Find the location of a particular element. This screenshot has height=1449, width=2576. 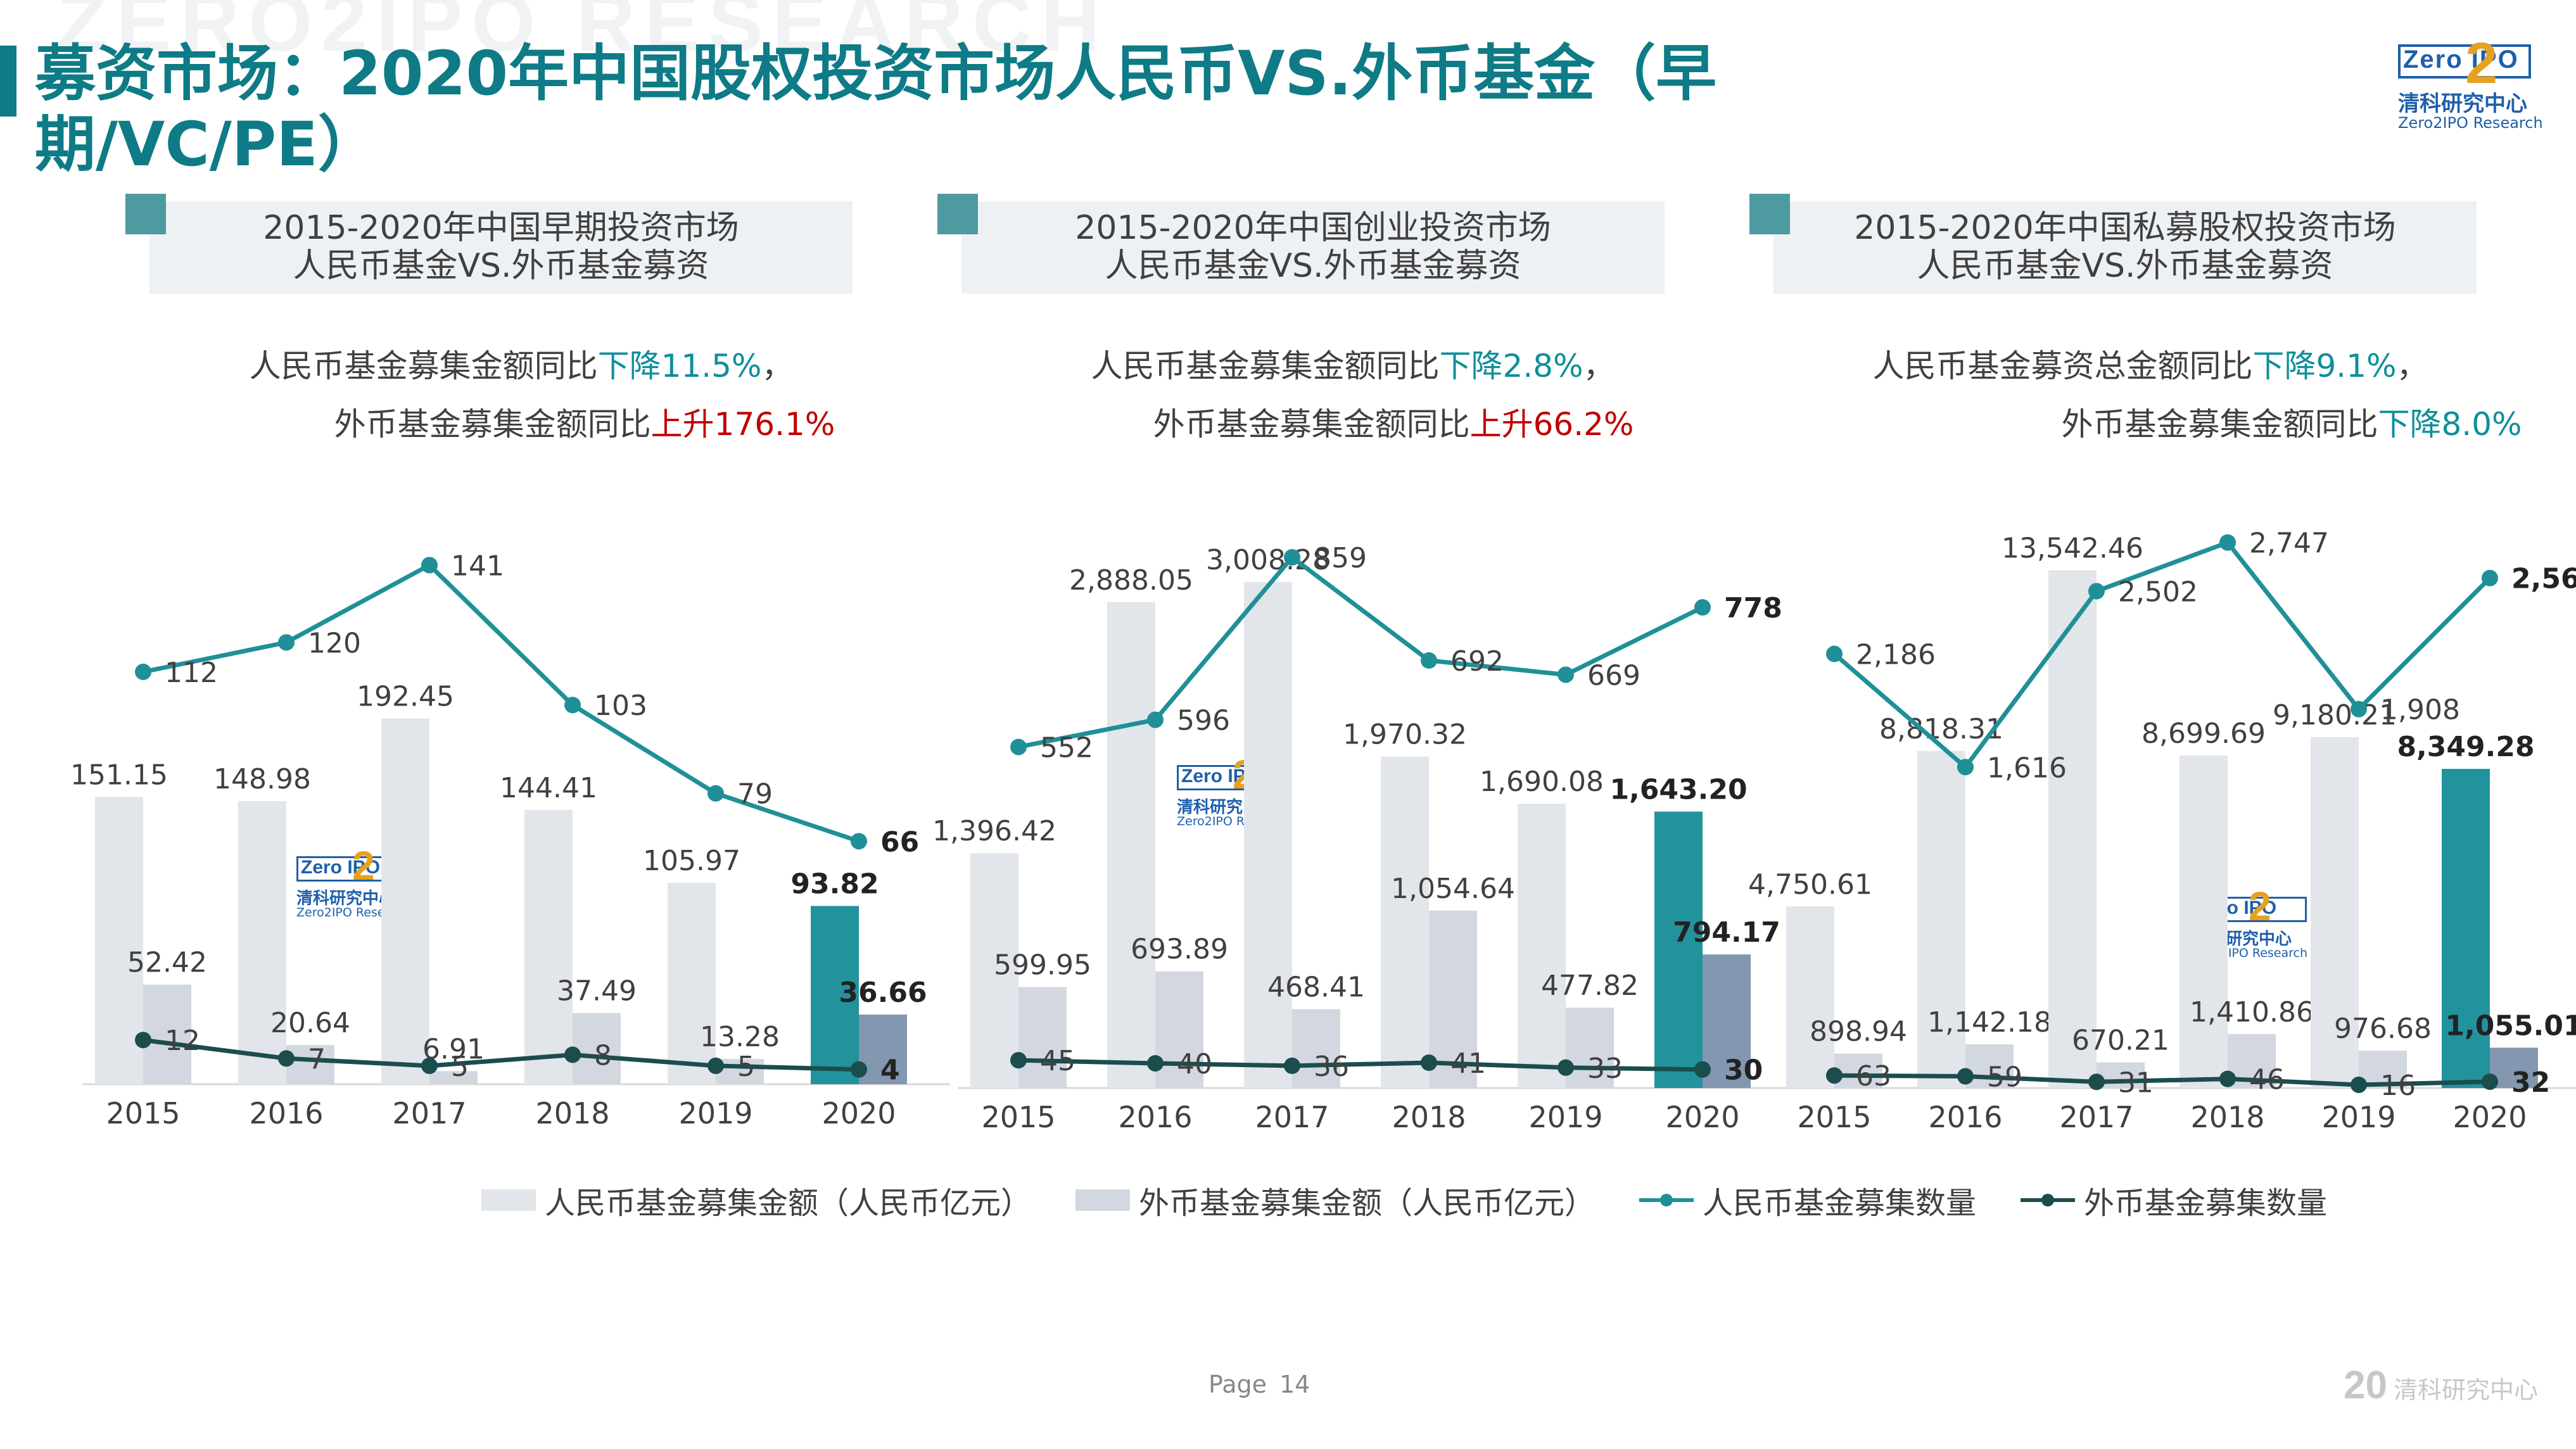

label-fx-amount: 794.17 is located at coordinates (1726, 933).